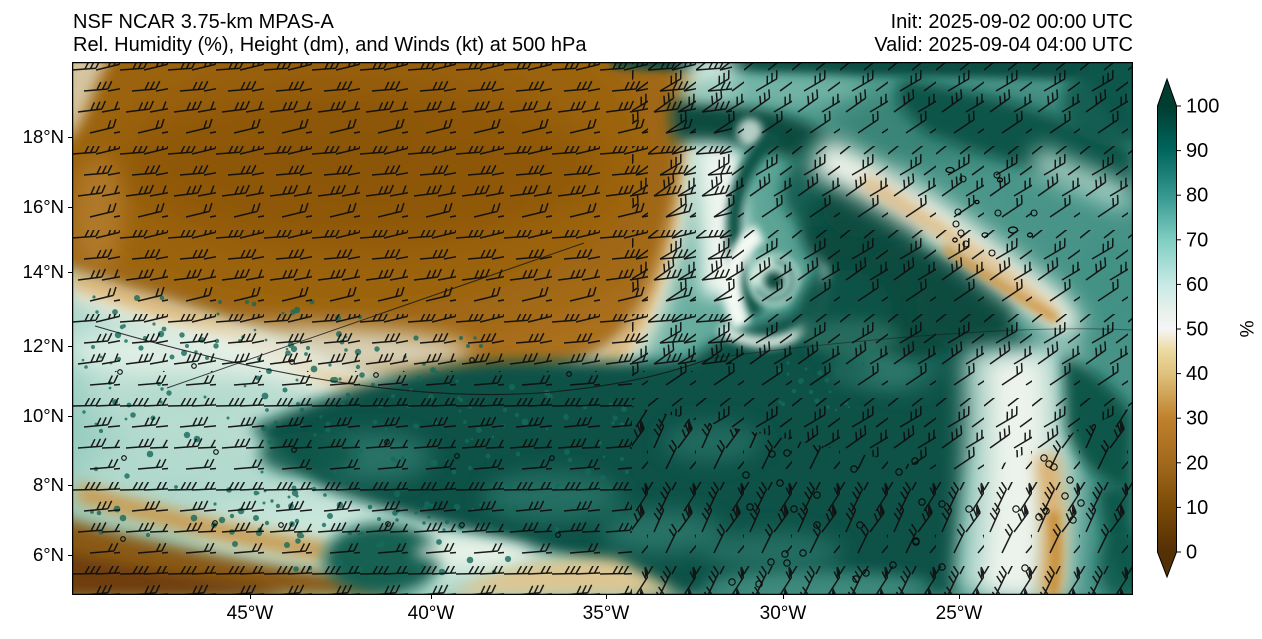 This screenshot has width=1262, height=639. Describe the element at coordinates (1197, 508) in the screenshot. I see `svg-text: 10` at that location.